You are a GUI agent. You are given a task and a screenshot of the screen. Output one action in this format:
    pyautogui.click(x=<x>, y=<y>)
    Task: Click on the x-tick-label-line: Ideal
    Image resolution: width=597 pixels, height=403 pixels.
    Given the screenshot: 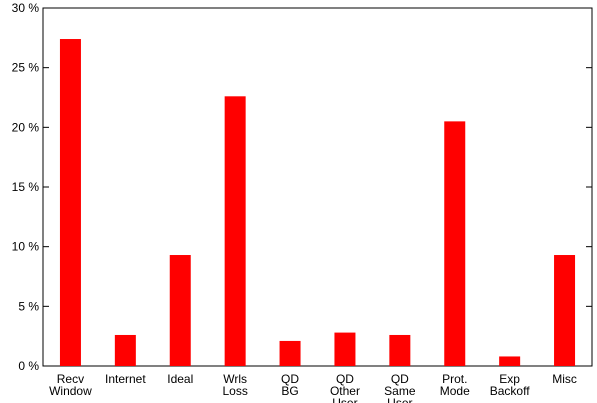 What is the action you would take?
    pyautogui.click(x=180, y=379)
    